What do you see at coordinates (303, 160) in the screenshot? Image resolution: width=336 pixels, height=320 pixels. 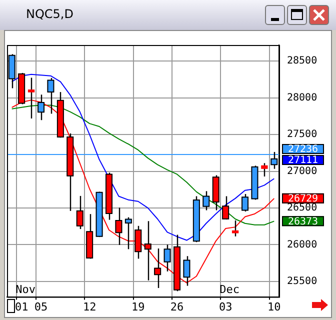 I see `text: 27111` at bounding box center [303, 160].